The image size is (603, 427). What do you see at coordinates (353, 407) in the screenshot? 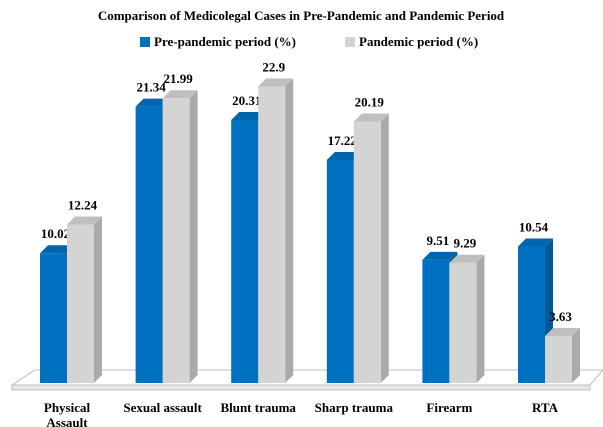
I see `x-tick-label: Sharp trauma` at bounding box center [353, 407].